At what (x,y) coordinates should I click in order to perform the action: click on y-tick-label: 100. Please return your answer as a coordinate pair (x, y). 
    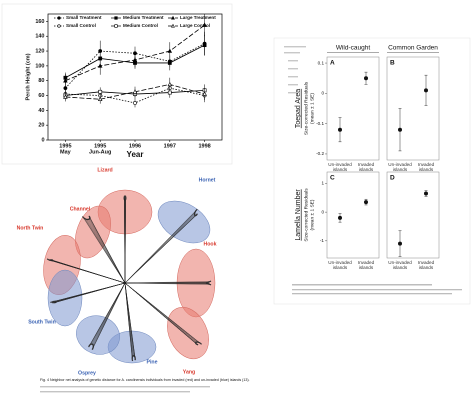
    Looking at the image, I should click on (39, 66).